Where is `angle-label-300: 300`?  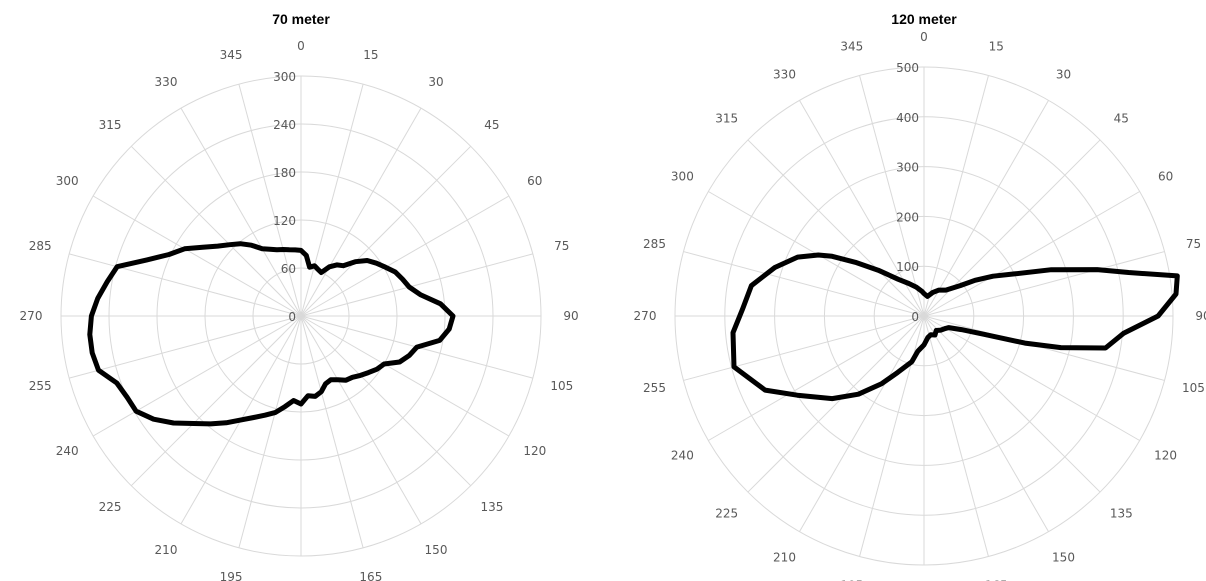 angle-label-300: 300 is located at coordinates (67, 181).